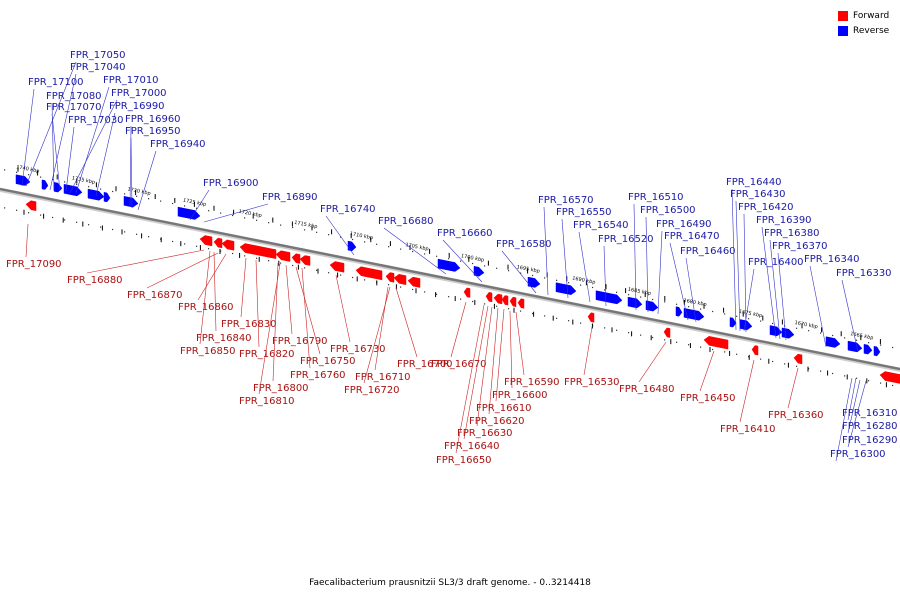 This screenshot has height=605, width=900. What do you see at coordinates (504, 408) in the screenshot?
I see `forward-gene-label: FPR_16610` at bounding box center [504, 408].